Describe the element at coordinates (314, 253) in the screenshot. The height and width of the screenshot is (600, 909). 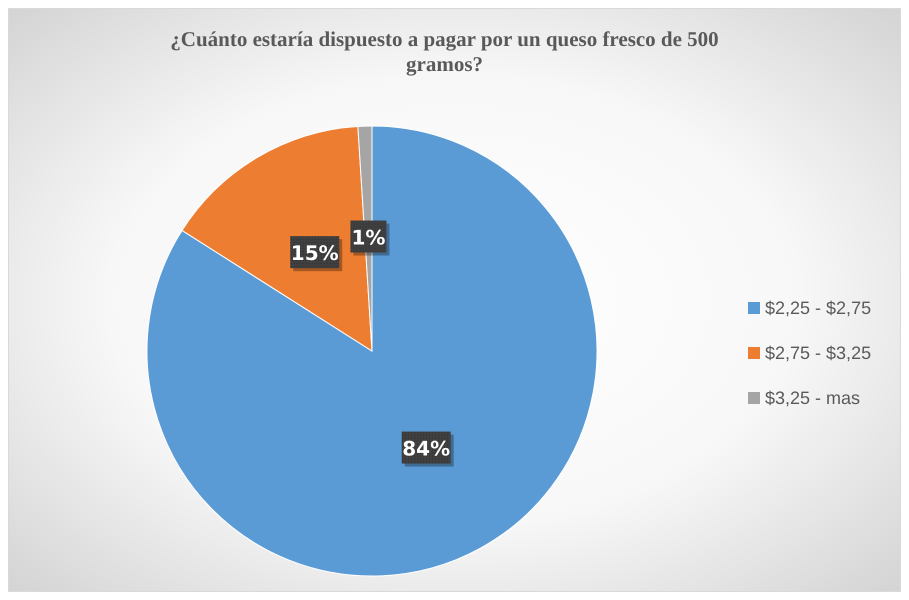
I see `data-label: 15%` at that location.